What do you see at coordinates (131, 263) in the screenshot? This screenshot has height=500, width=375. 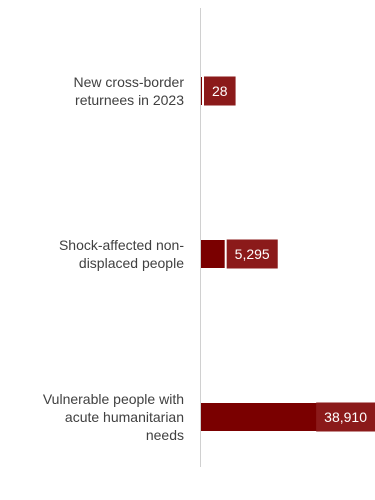 I see `category-label-line: displaced people` at bounding box center [131, 263].